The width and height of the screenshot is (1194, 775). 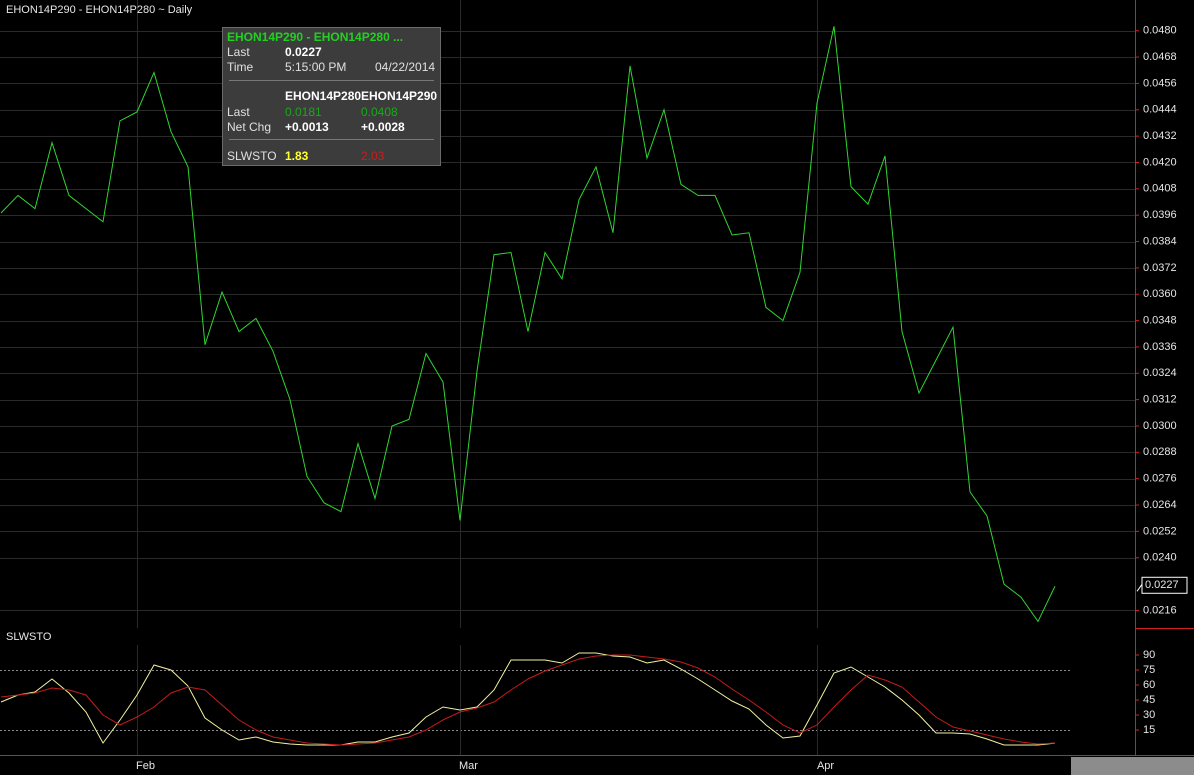 What do you see at coordinates (252, 156) in the screenshot?
I see `label: SLWSTO` at bounding box center [252, 156].